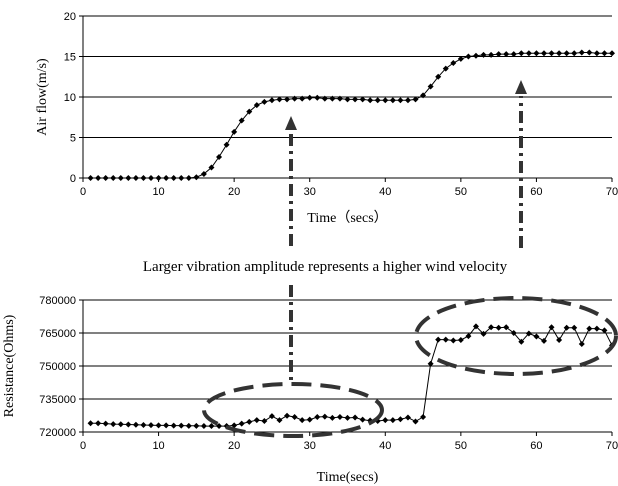  What do you see at coordinates (347, 218) in the screenshot?
I see `x-axis-label: Time（secs）` at bounding box center [347, 218].